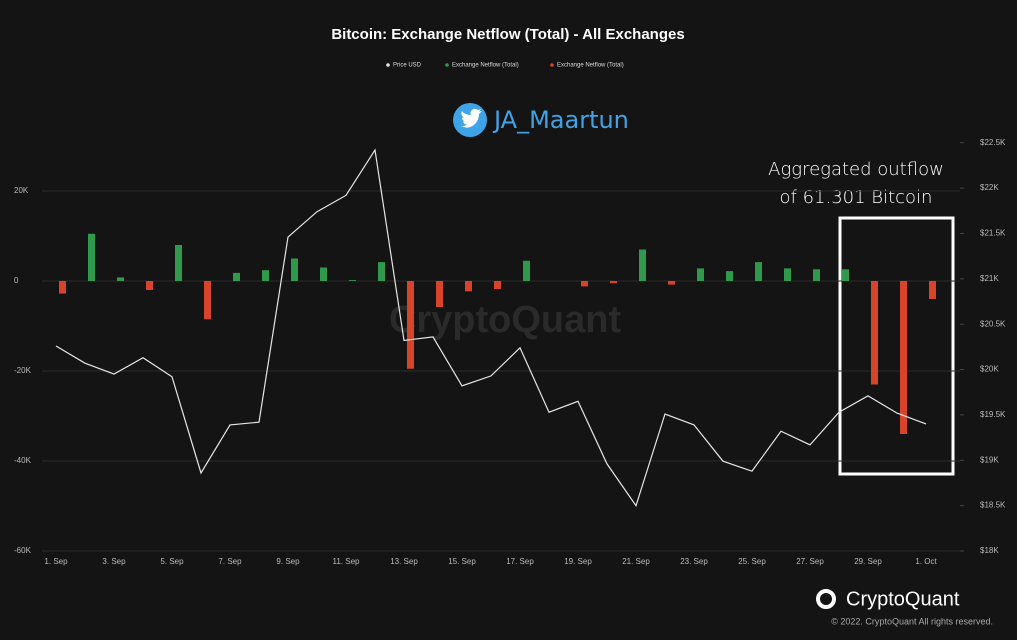  I want to click on x-tick-label: 23. Sep, so click(694, 561).